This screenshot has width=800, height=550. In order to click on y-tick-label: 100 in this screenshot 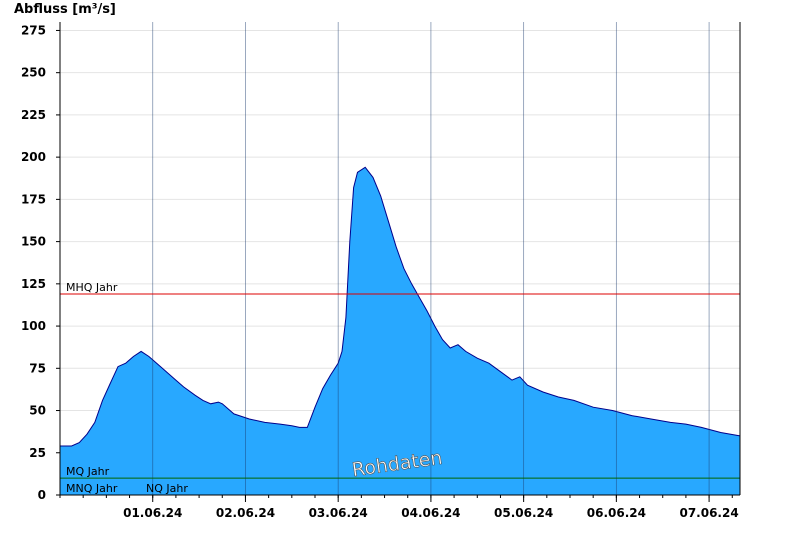, I will do `click(33, 326)`.